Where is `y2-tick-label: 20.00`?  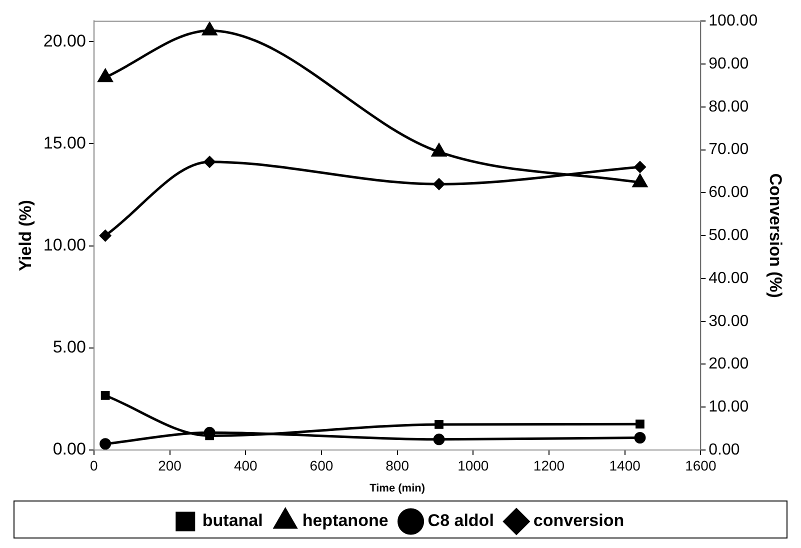
y2-tick-label: 20.00 is located at coordinates (728, 364).